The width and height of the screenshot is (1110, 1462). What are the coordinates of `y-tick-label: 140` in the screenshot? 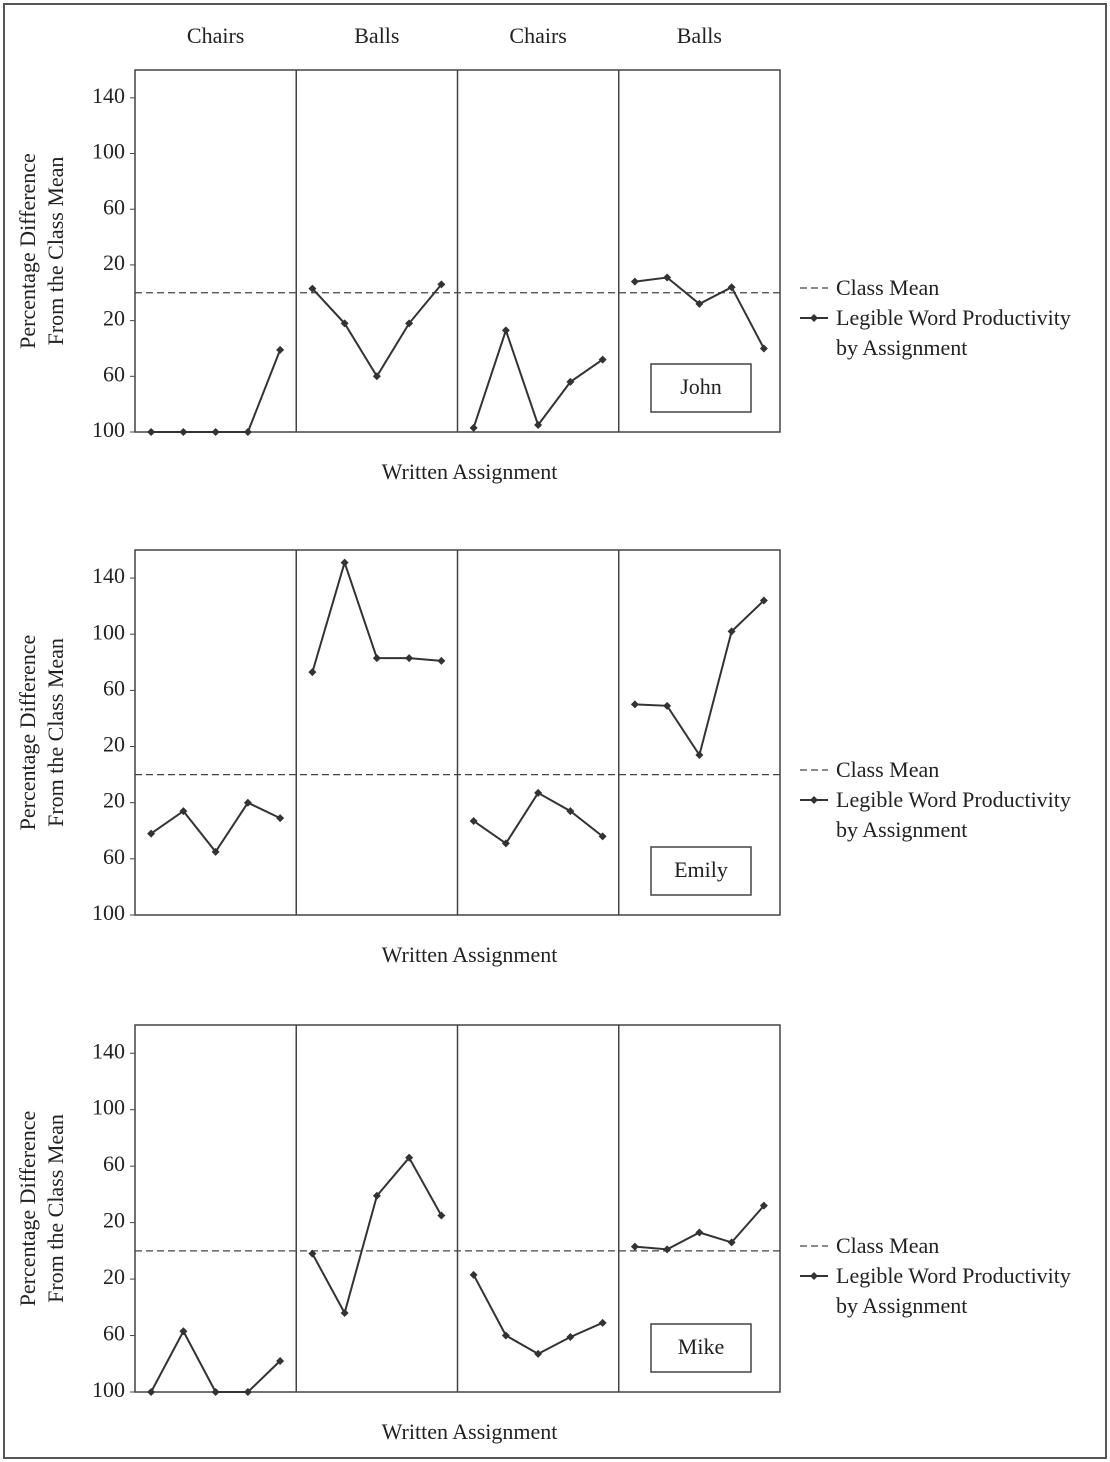 It's located at (108, 1050).